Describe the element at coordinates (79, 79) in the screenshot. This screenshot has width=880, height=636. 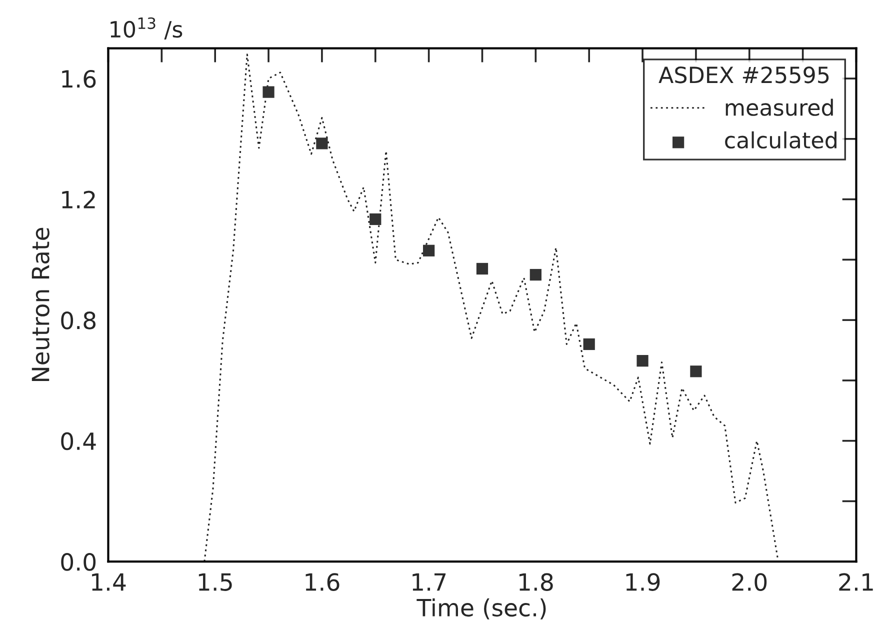
I see `y-tick-label: 1.6` at that location.